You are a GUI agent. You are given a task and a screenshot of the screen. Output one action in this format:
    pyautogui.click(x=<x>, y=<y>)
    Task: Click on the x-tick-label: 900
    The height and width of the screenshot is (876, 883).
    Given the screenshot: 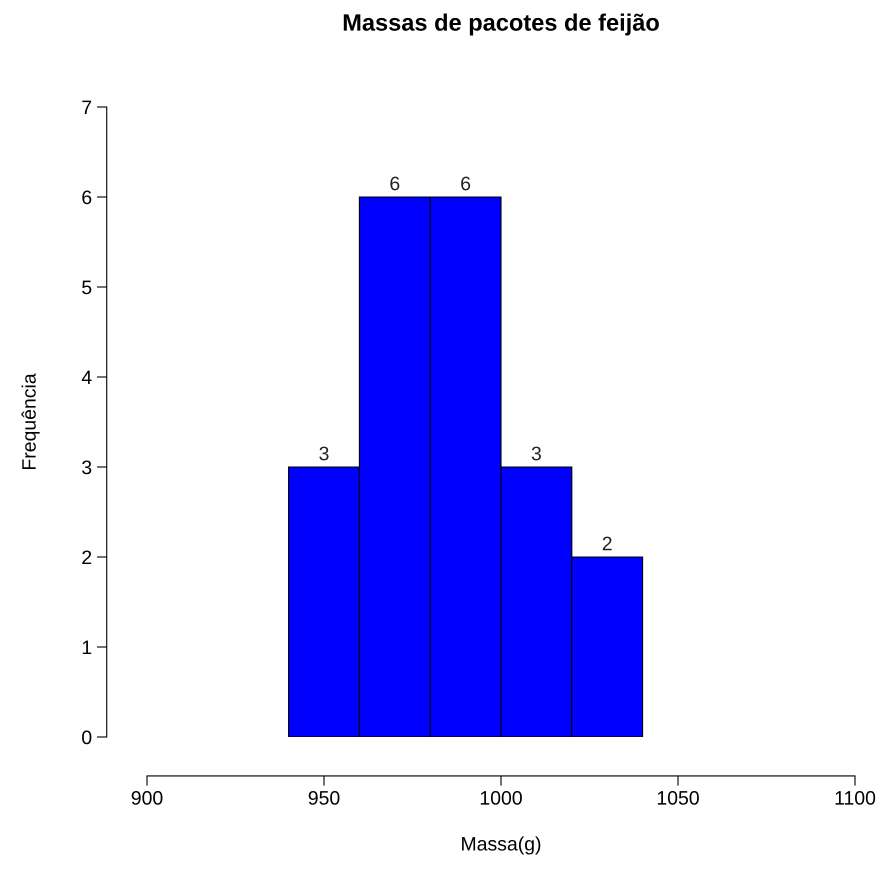 What is the action you would take?
    pyautogui.click(x=147, y=797)
    